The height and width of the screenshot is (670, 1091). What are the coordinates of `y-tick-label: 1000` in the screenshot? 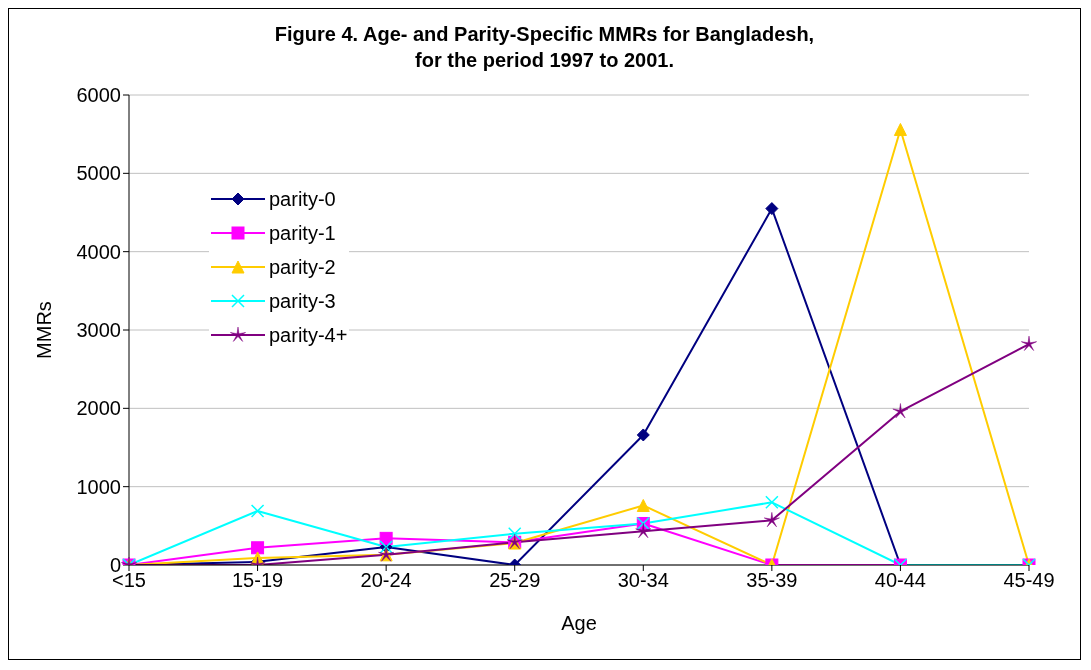 It's located at (98, 486).